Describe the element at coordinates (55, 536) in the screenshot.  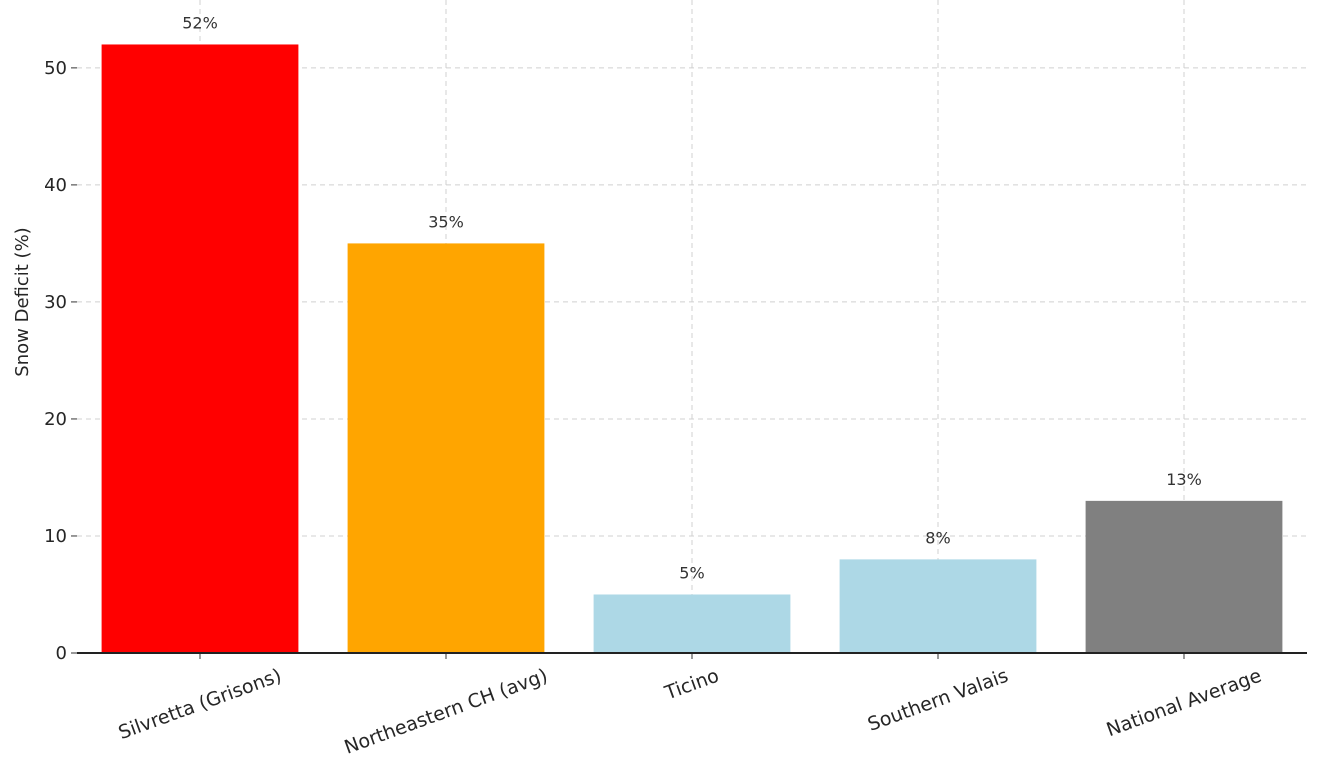
I see `y-tick-label: 10` at that location.